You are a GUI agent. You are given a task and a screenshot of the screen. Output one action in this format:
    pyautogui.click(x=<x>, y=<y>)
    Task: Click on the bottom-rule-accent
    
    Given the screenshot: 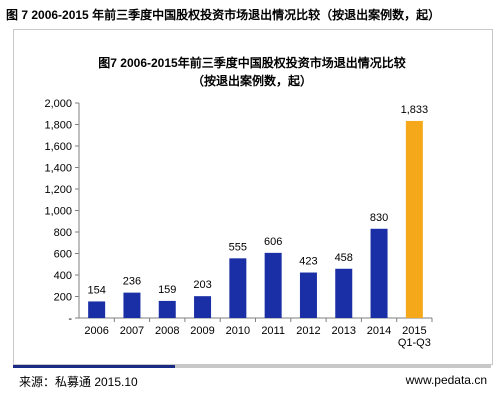 What is the action you would take?
    pyautogui.click(x=94, y=366)
    